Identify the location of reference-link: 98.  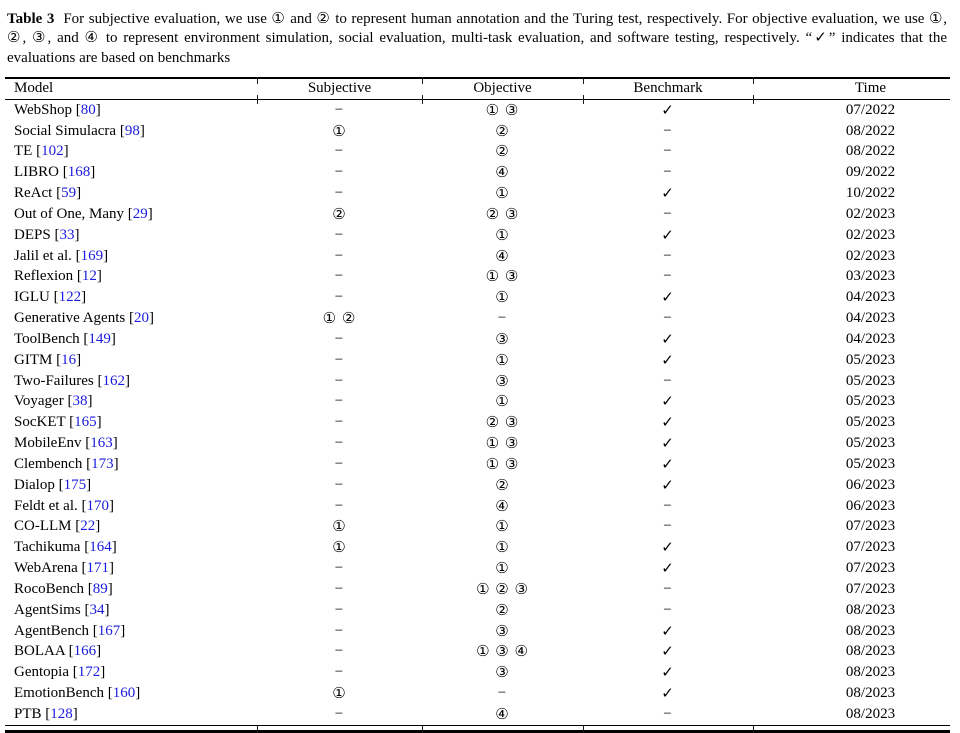
(132, 130).